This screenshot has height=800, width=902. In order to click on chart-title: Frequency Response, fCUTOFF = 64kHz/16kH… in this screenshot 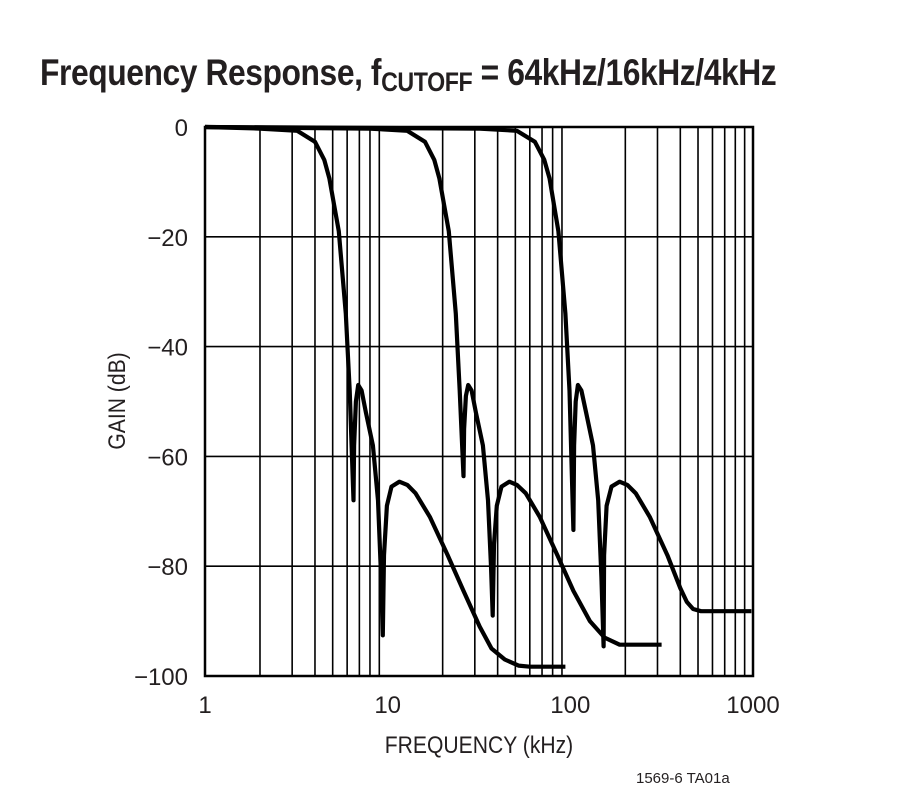, I will do `click(408, 75)`.